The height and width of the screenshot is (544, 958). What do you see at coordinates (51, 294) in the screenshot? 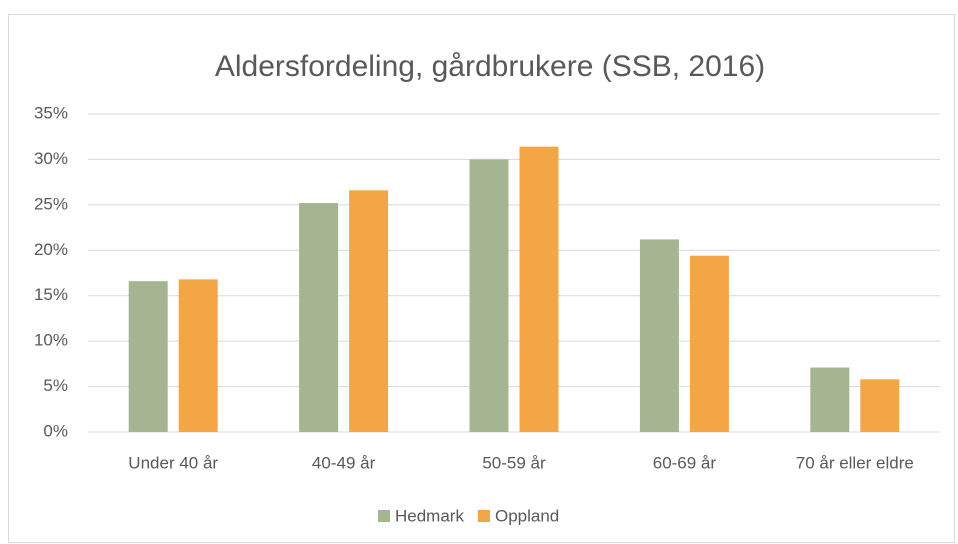
I see `y-tick-label: 15%` at bounding box center [51, 294].